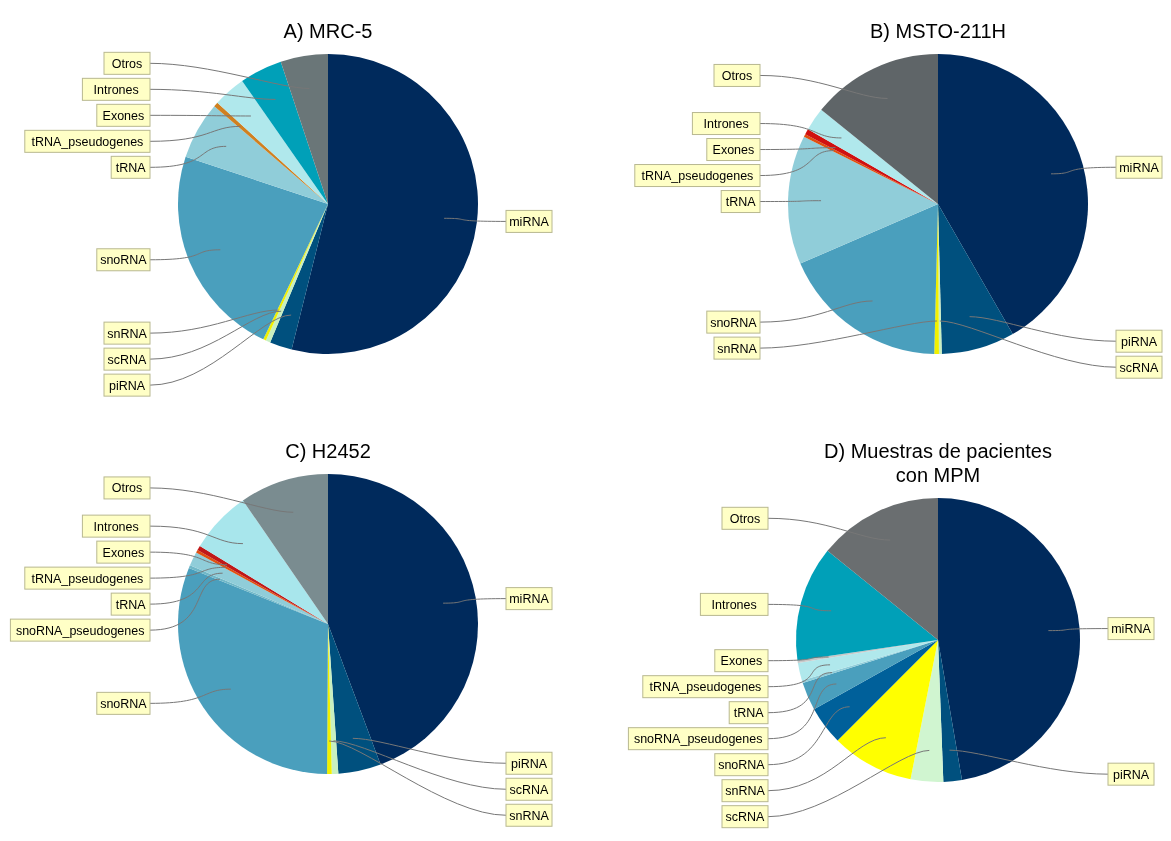  I want to click on chart-title: D) Muestras de pacientes con MPM, so click(938, 463).